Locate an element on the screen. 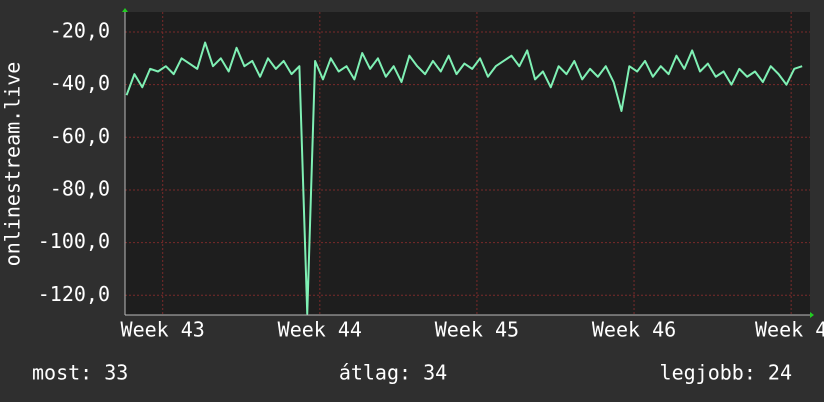 The width and height of the screenshot is (824, 402). y-tick-label: -60,0 is located at coordinates (80, 136).